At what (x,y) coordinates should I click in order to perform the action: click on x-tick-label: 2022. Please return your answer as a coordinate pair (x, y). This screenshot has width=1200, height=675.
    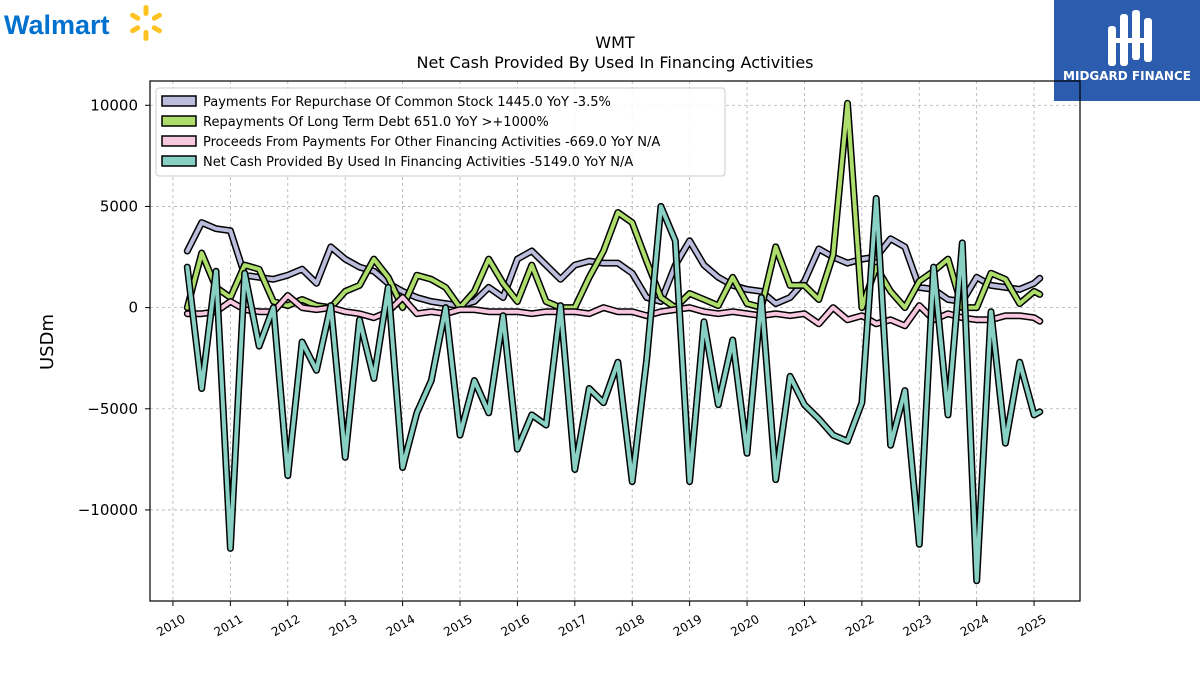
    Looking at the image, I should click on (859, 625).